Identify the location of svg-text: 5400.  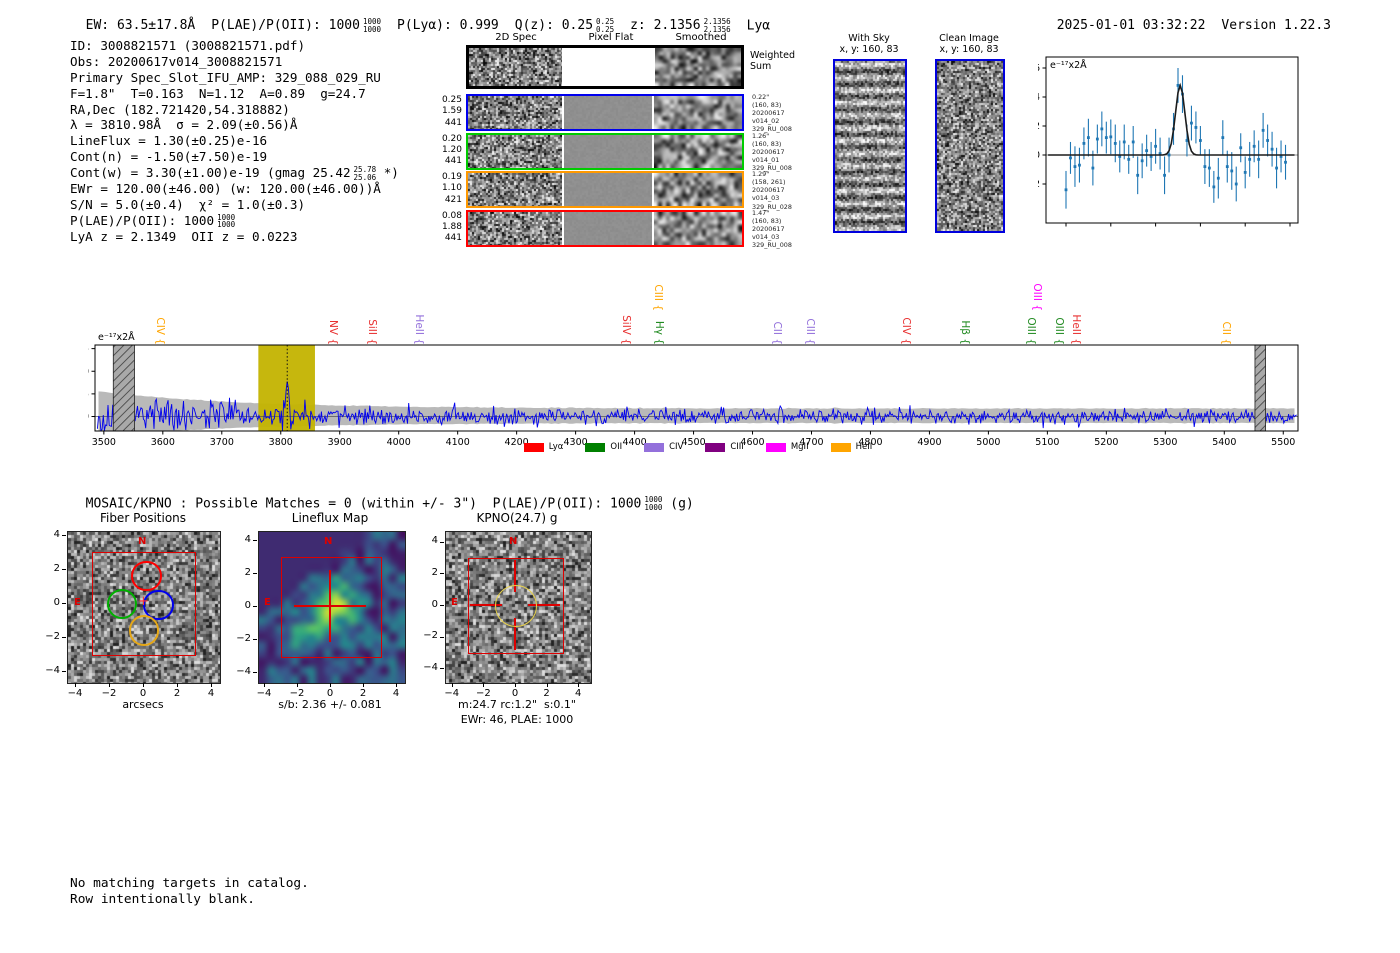
(1224, 442).